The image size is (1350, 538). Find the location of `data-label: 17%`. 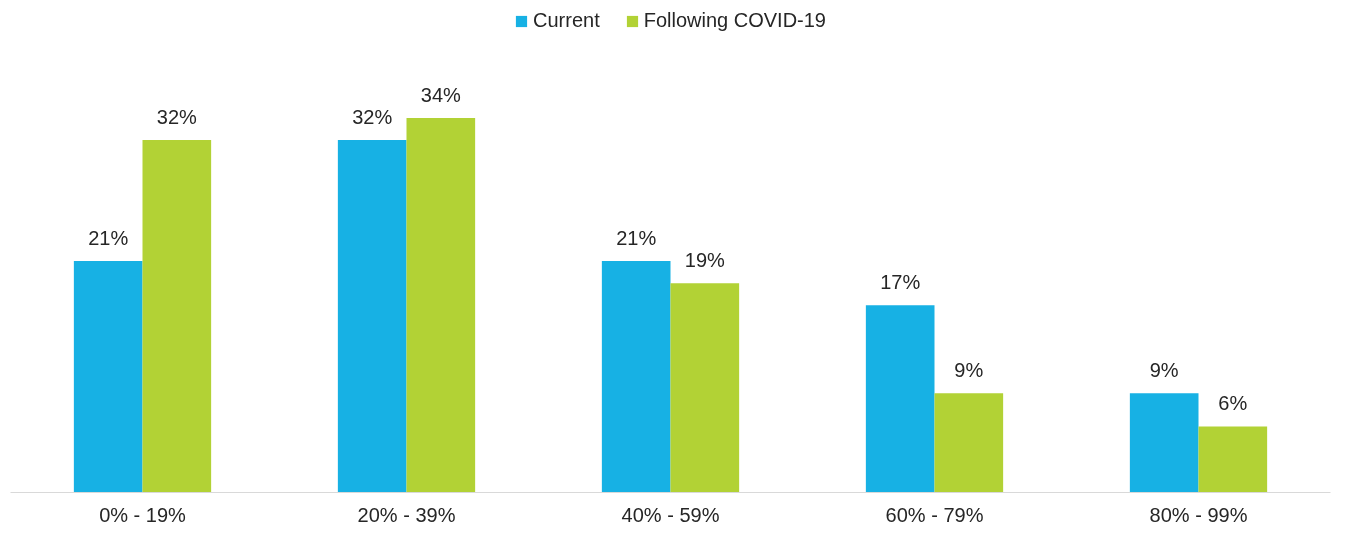

data-label: 17% is located at coordinates (900, 282).